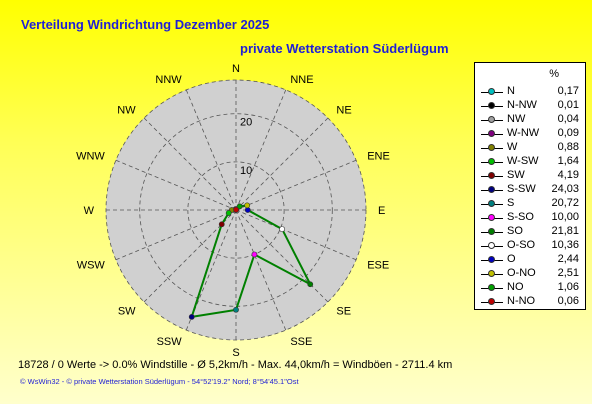  I want to click on legend-label: S, so click(511, 203).